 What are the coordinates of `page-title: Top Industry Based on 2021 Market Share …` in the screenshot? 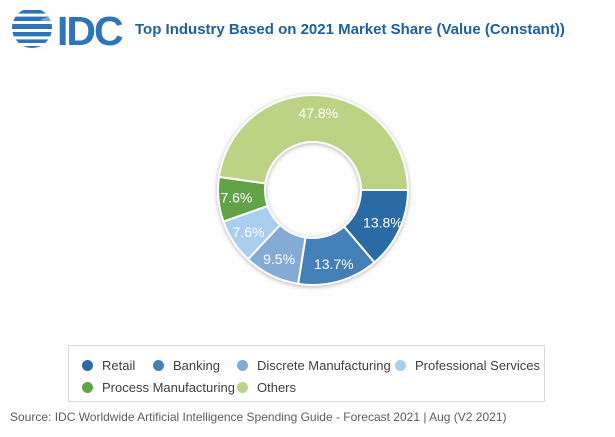 It's located at (350, 29).